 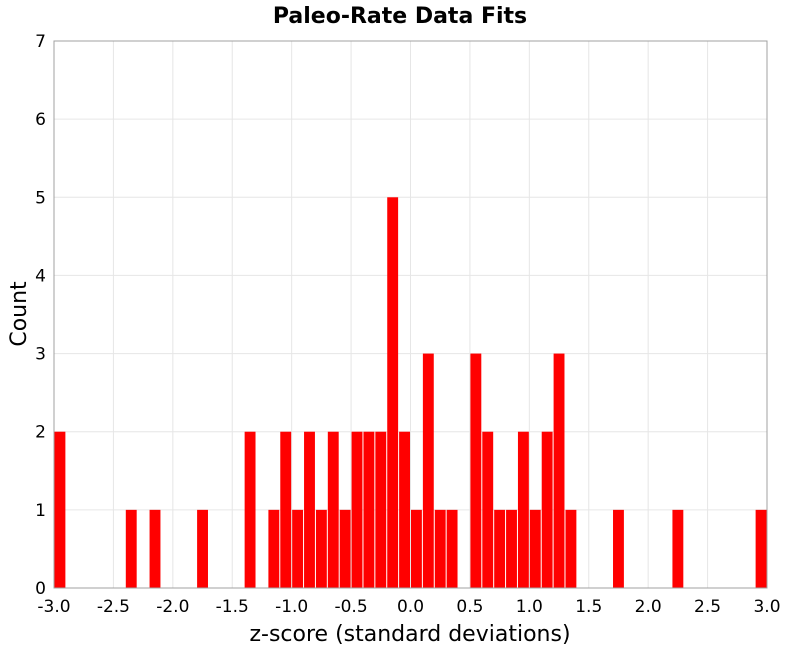 What do you see at coordinates (40, 42) in the screenshot?
I see `y-tick-label: 7` at bounding box center [40, 42].